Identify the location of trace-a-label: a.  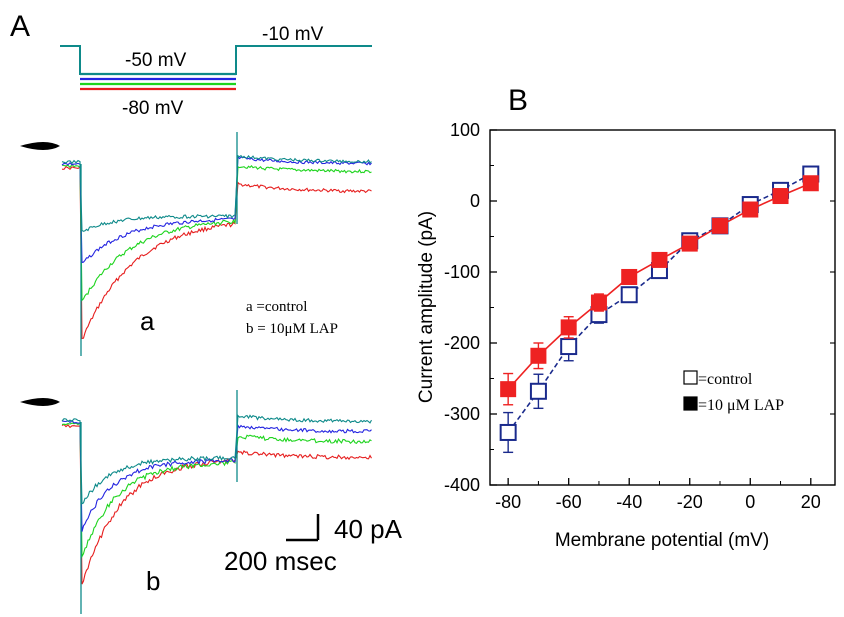
(147, 321).